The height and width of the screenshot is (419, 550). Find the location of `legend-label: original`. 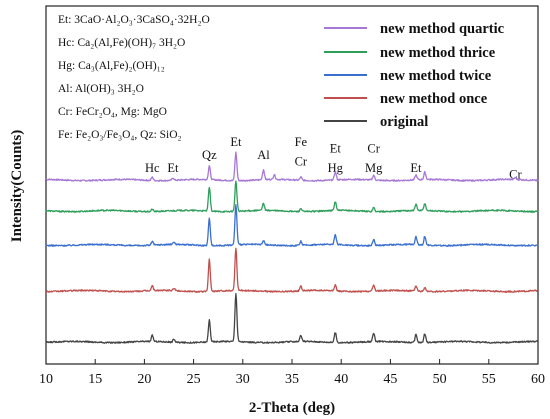

legend-label: original is located at coordinates (404, 122).